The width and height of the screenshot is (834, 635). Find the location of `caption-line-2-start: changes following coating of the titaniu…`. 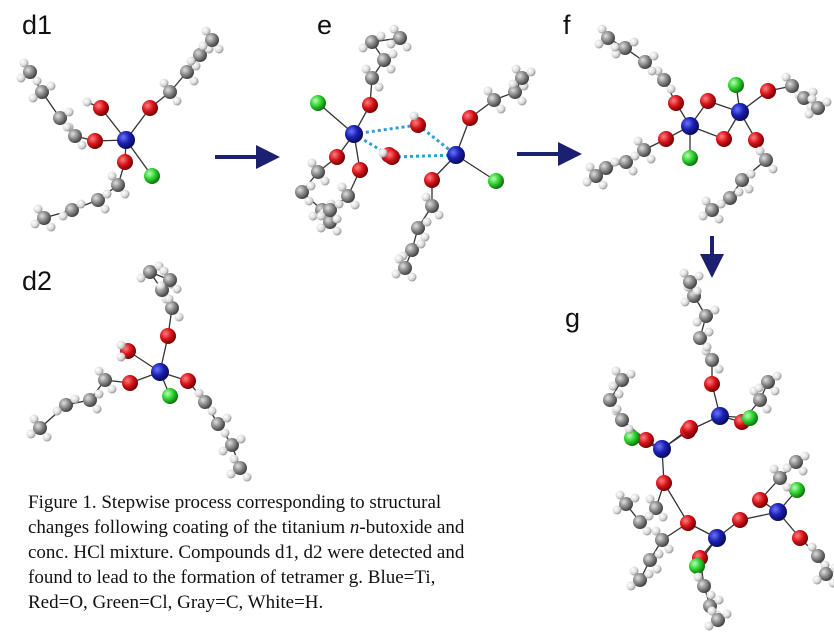

caption-line-2-start: changes following coating of the titaniu… is located at coordinates (189, 527).